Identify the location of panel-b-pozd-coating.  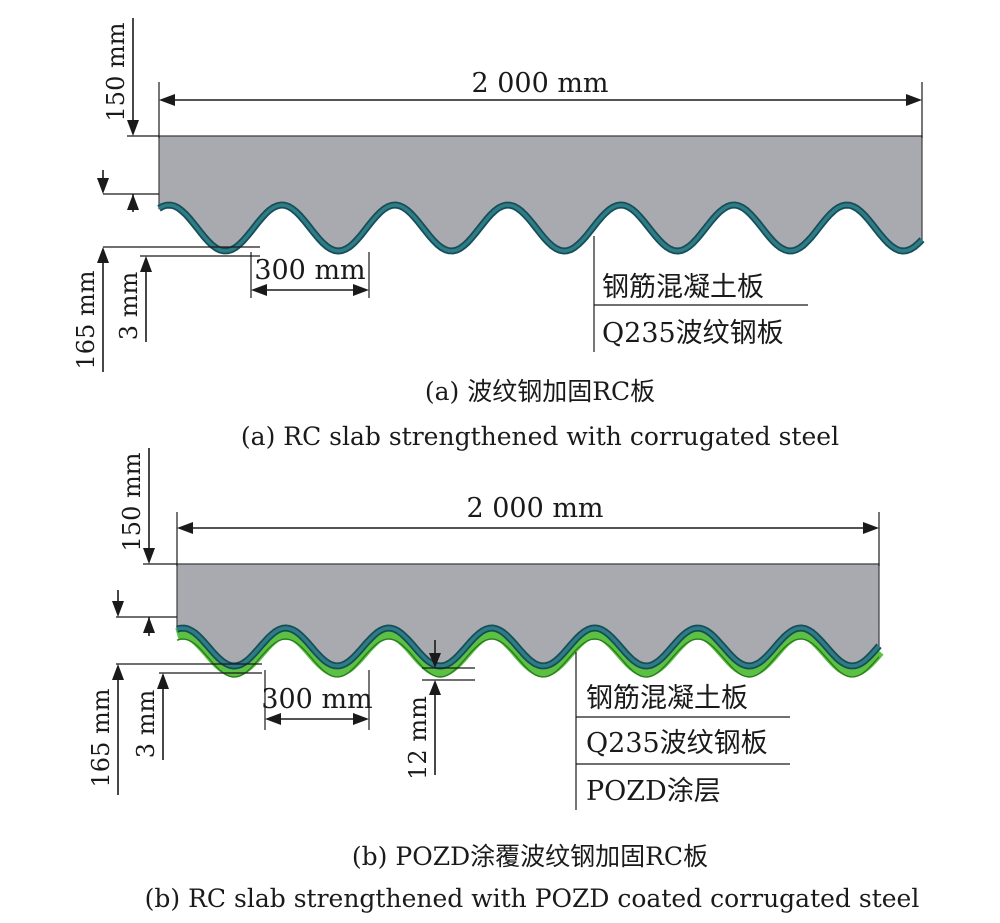
(529, 652).